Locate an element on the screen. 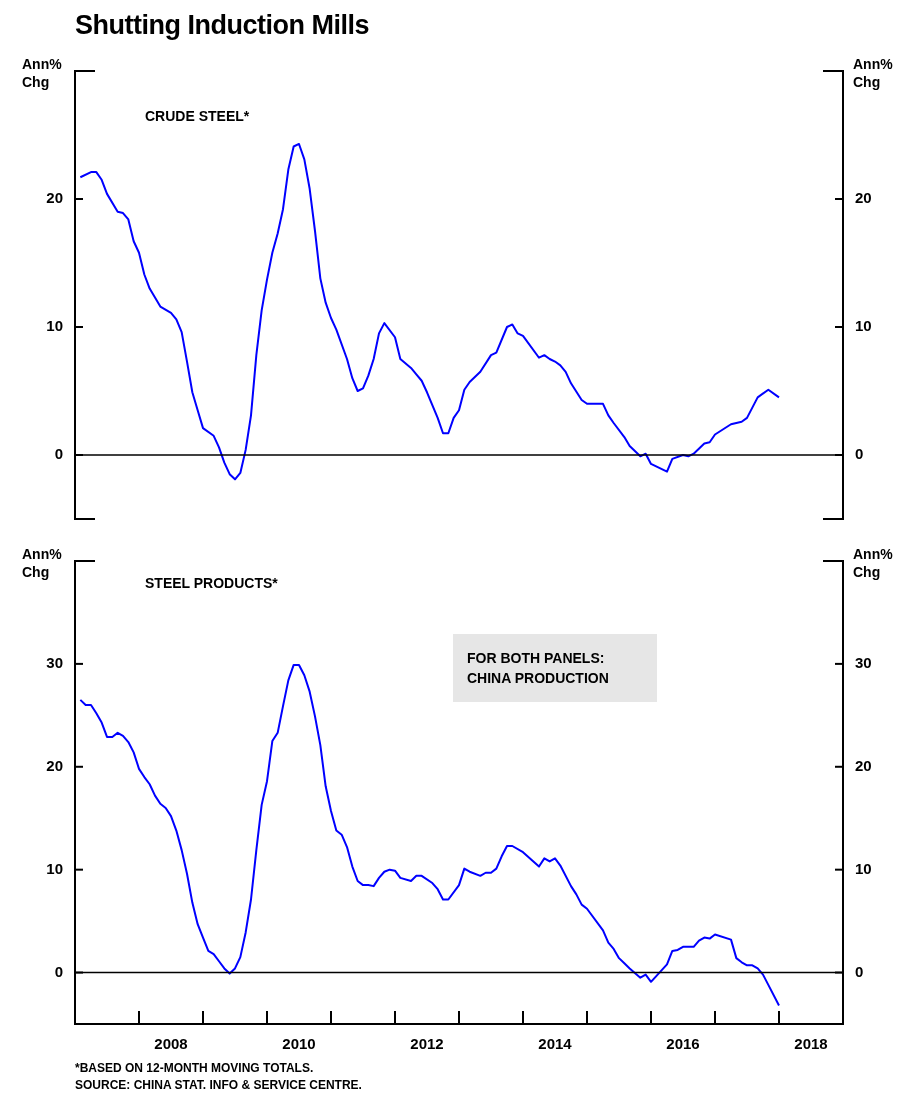 The width and height of the screenshot is (915, 1096). text: *BASED ON 12-MONTH MOVING TOTALS. is located at coordinates (194, 1068).